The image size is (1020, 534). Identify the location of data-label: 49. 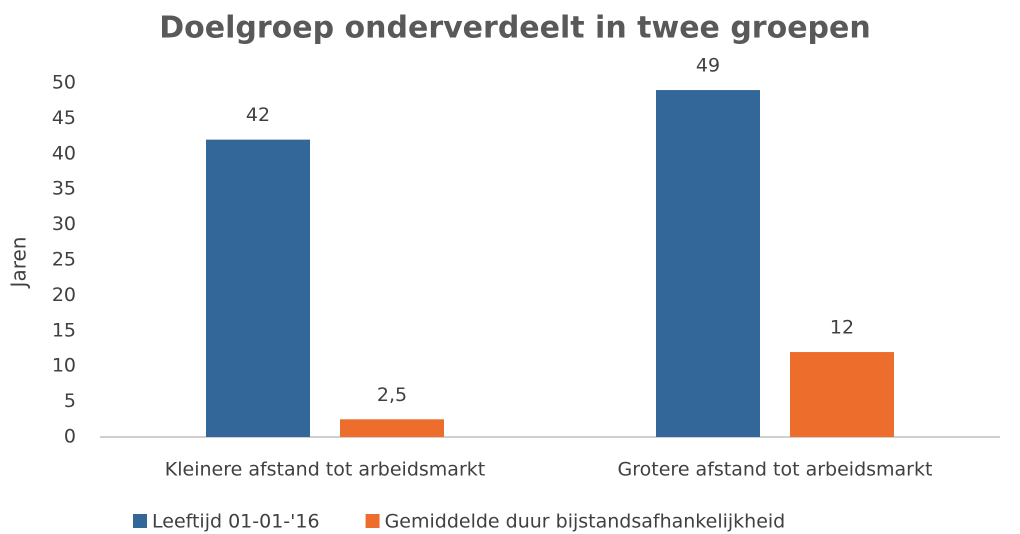
(708, 66).